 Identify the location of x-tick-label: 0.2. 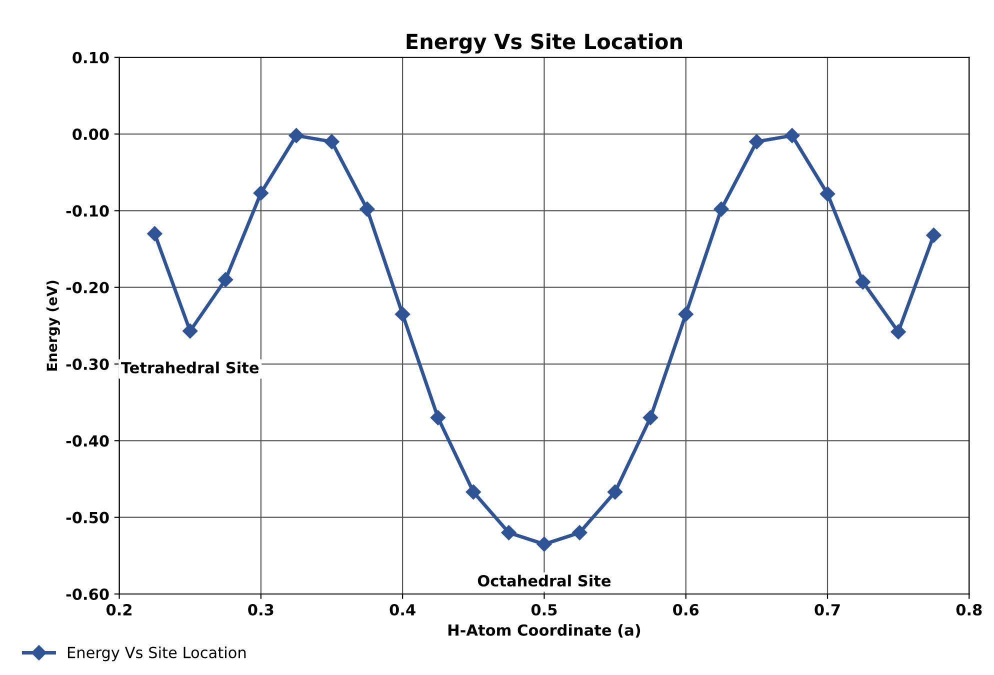
(119, 610).